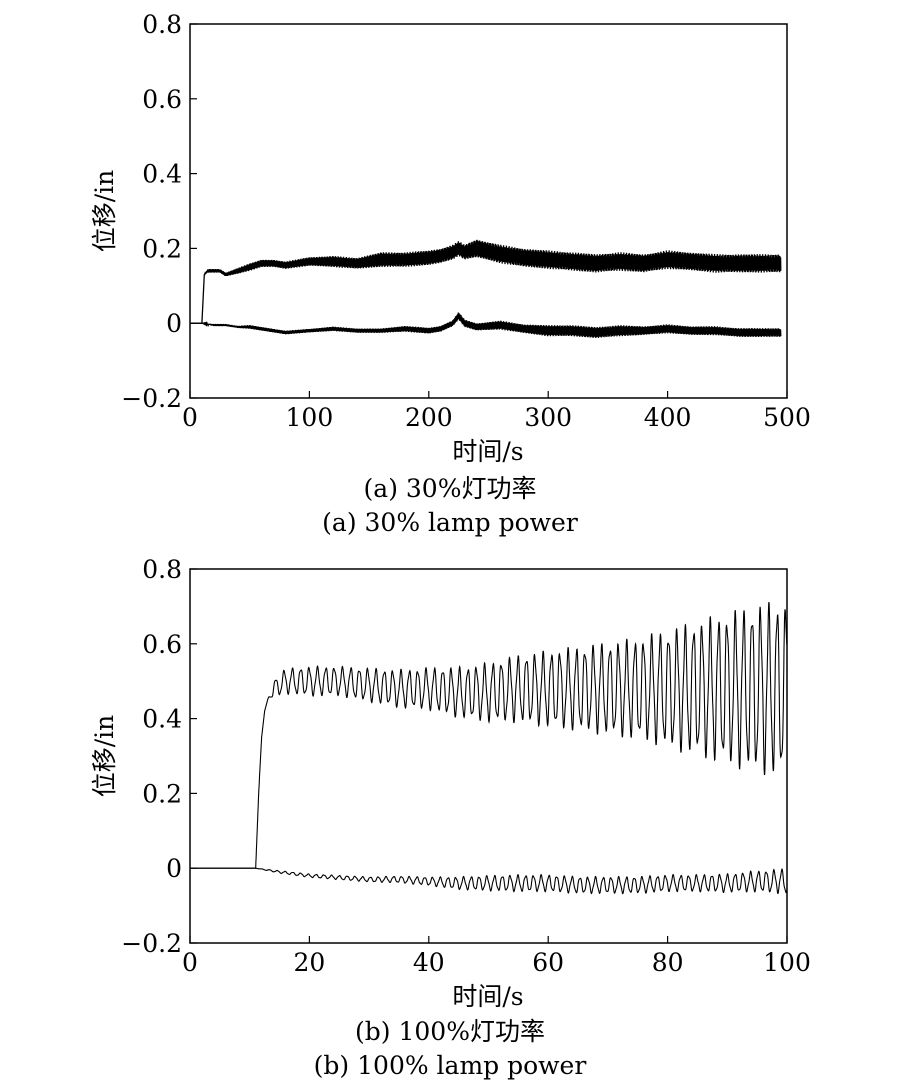 This screenshot has height=1088, width=900. I want to click on chart-b-xlabel: 时间/s, so click(487, 996).